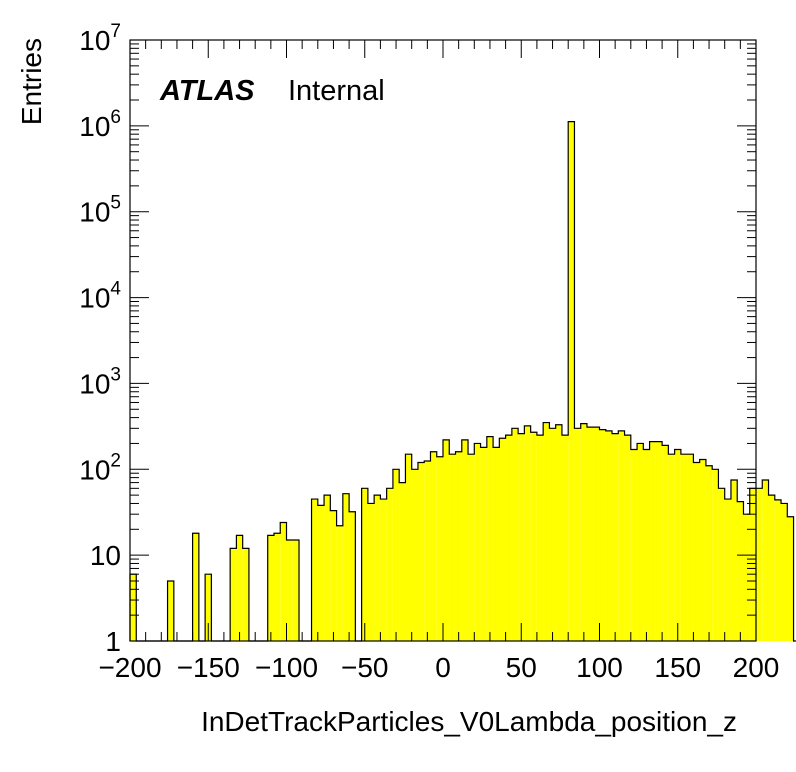  Describe the element at coordinates (113, 641) in the screenshot. I see `y-tick-label: 1` at that location.